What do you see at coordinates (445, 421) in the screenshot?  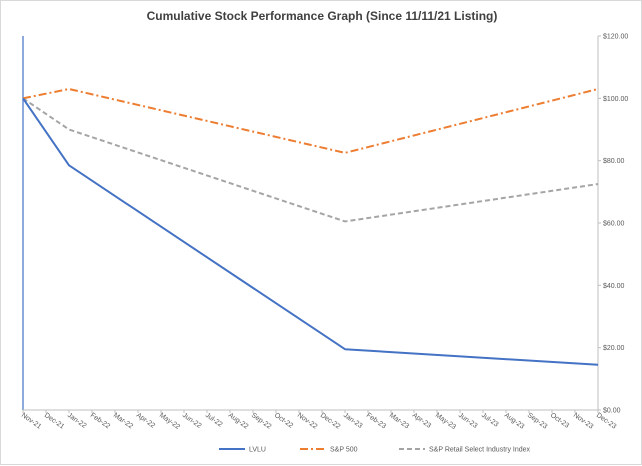 I see `x-tick-label: May-23` at bounding box center [445, 421].